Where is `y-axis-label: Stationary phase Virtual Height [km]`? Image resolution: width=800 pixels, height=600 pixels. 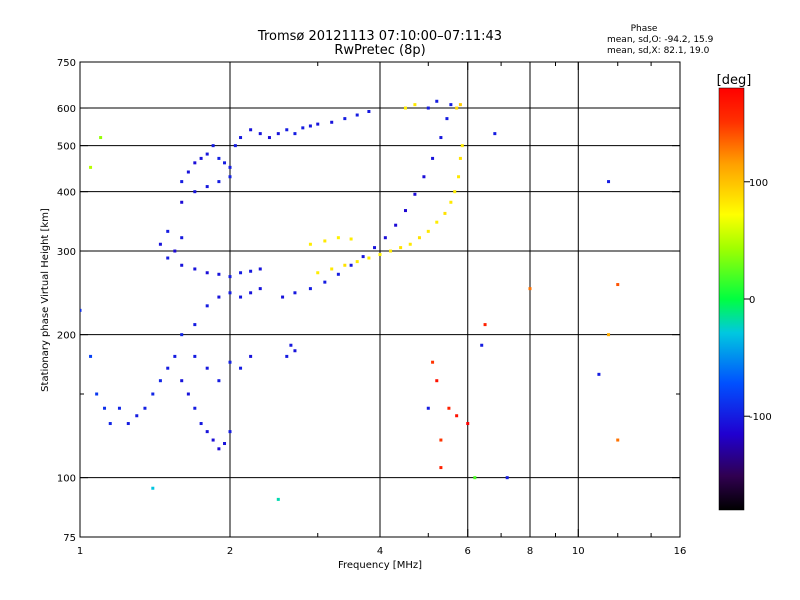
y-axis-label: Stationary phase Virtual Height [km] is located at coordinates (45, 300).